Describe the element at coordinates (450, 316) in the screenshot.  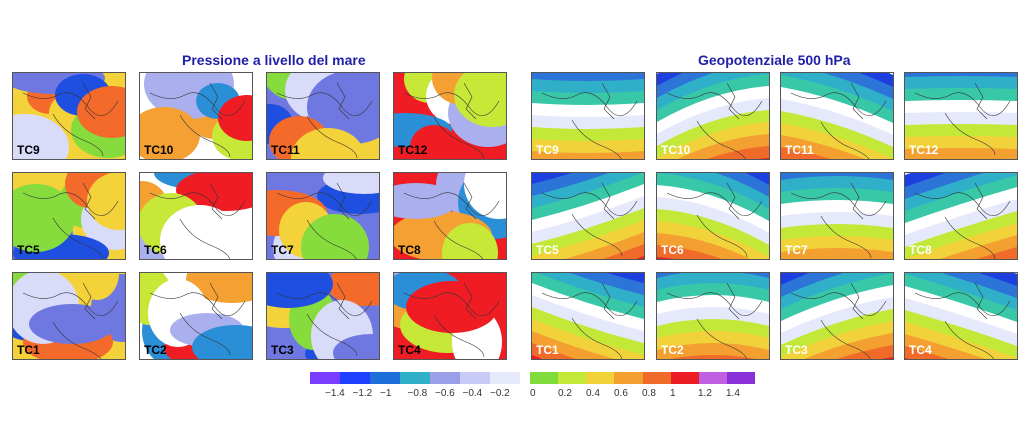
I see `slp-map-tc4: TC4` at that location.